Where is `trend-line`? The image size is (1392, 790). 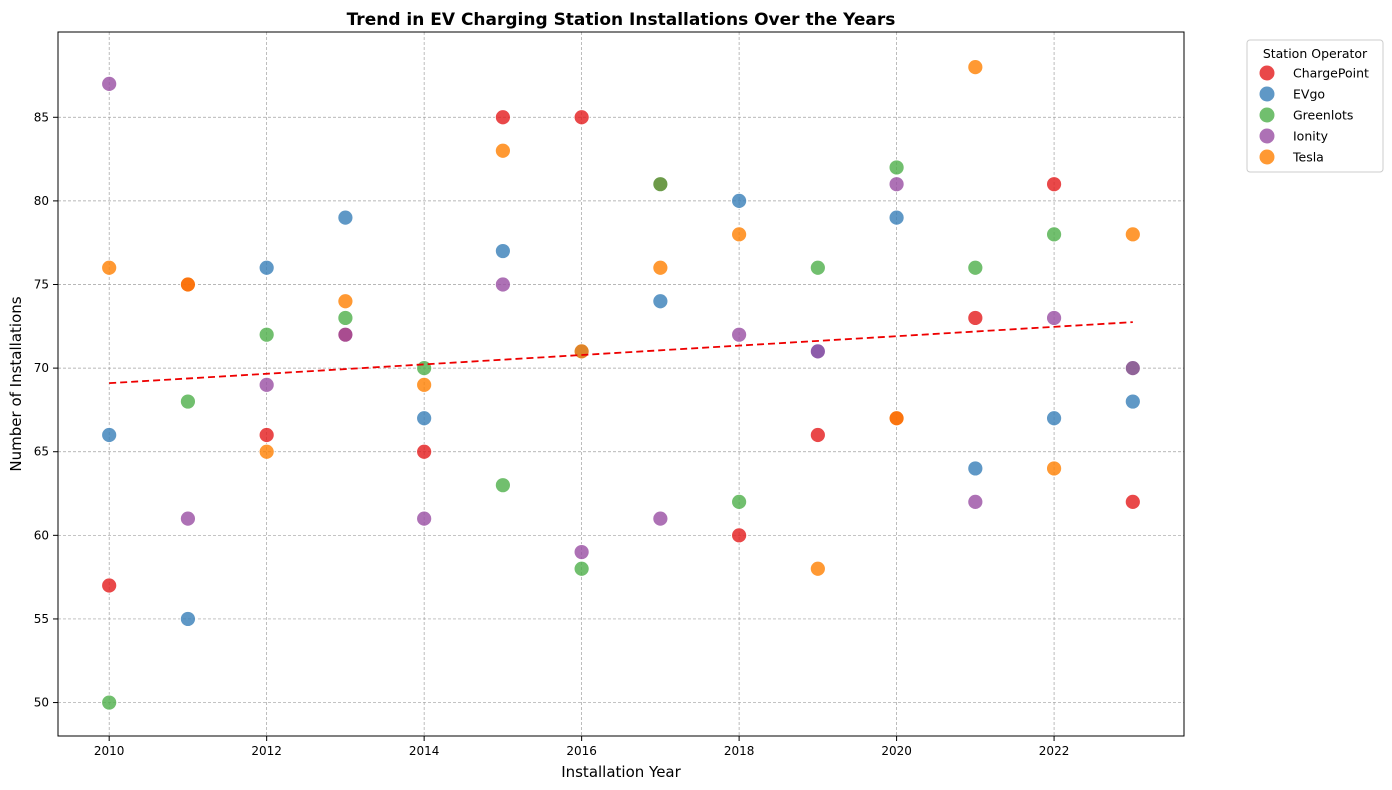
trend-line is located at coordinates (621, 353).